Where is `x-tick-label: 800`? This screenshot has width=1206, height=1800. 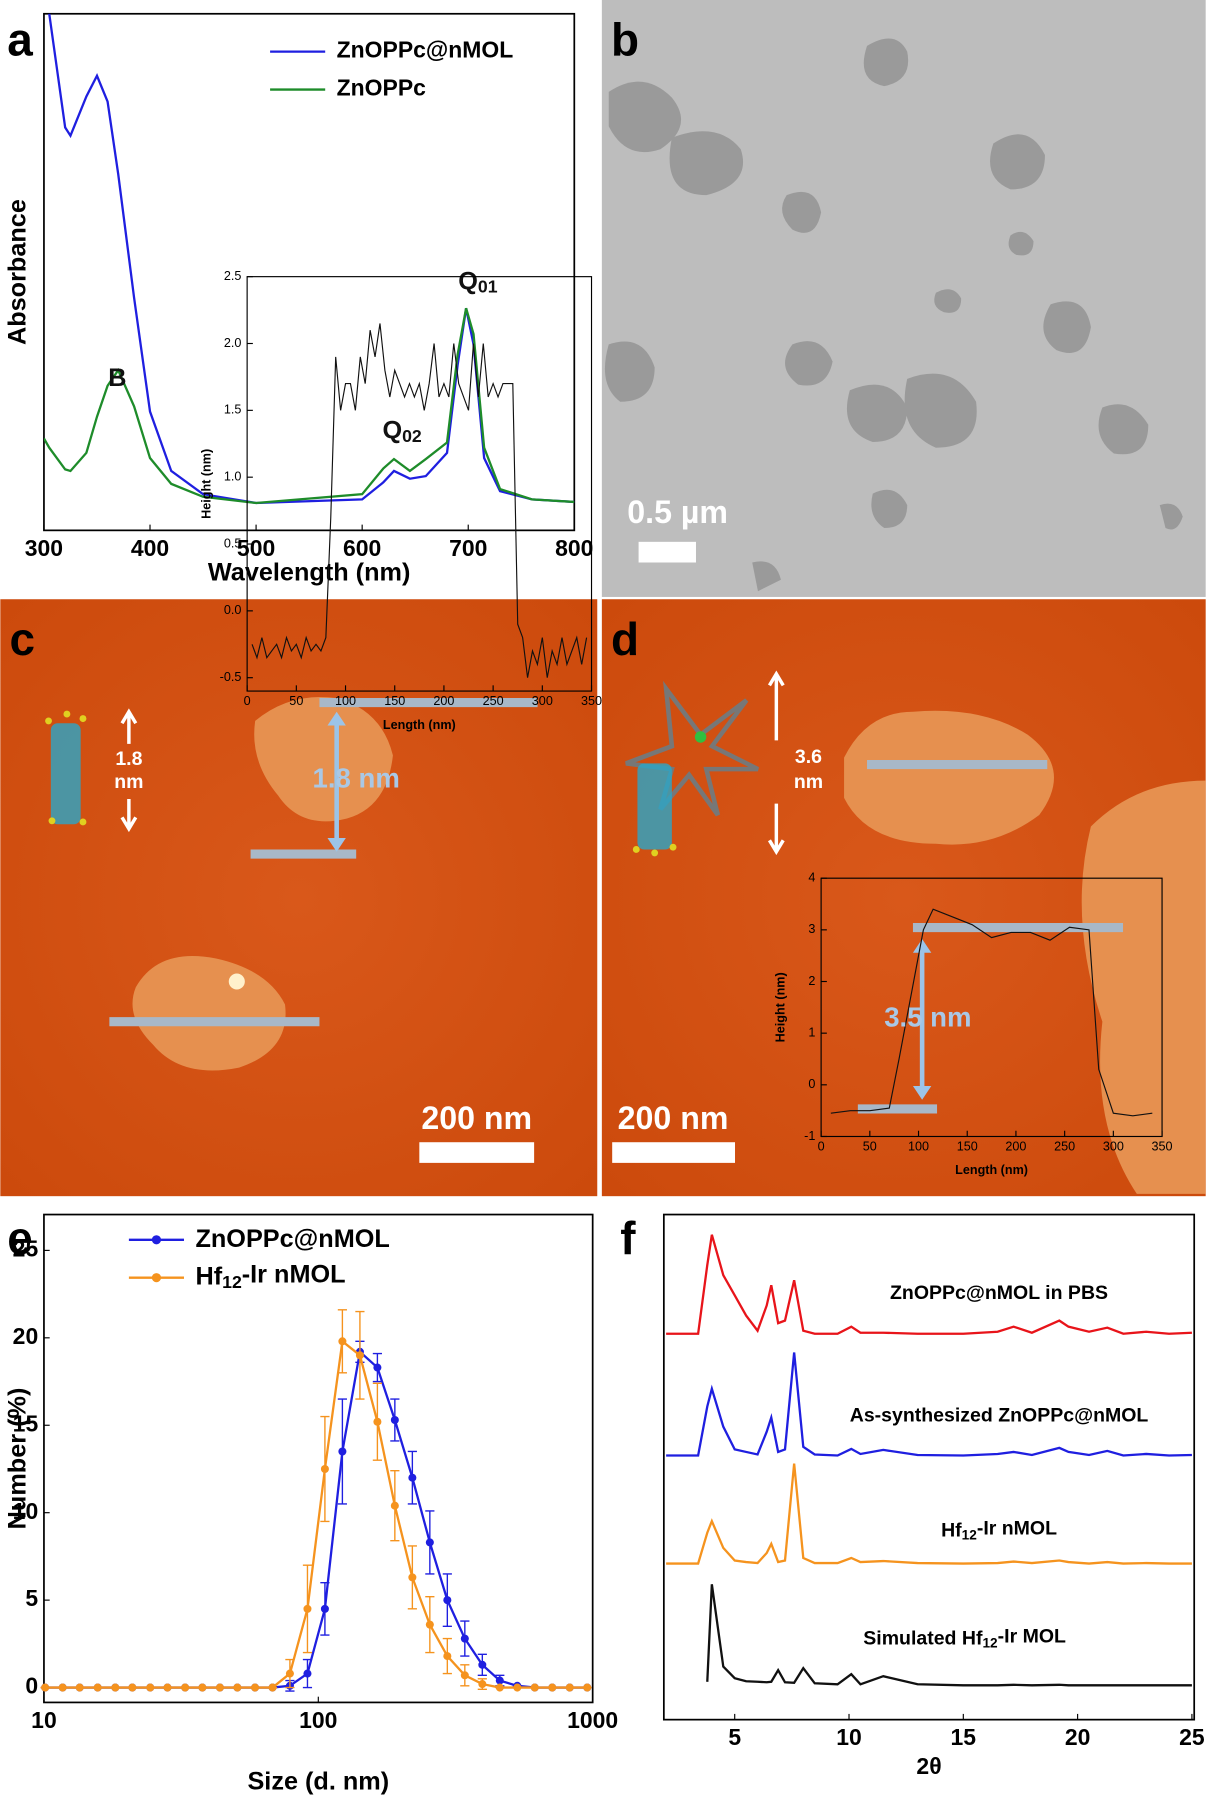
x-tick-label: 800 is located at coordinates (574, 548).